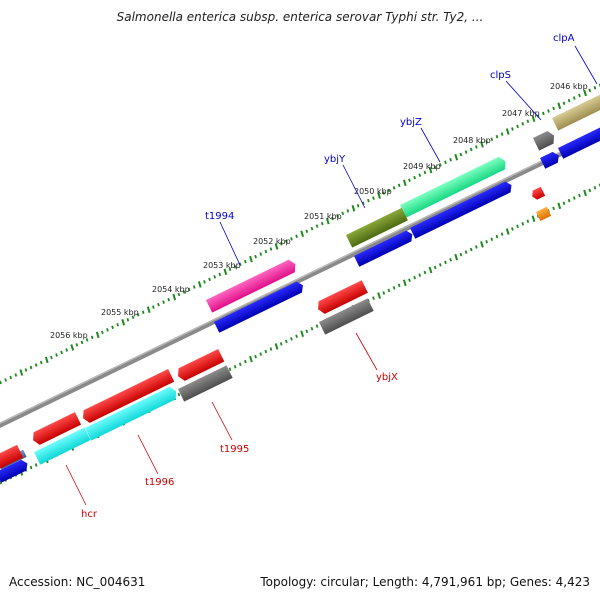  I want to click on gene-t1994, so click(252, 285).